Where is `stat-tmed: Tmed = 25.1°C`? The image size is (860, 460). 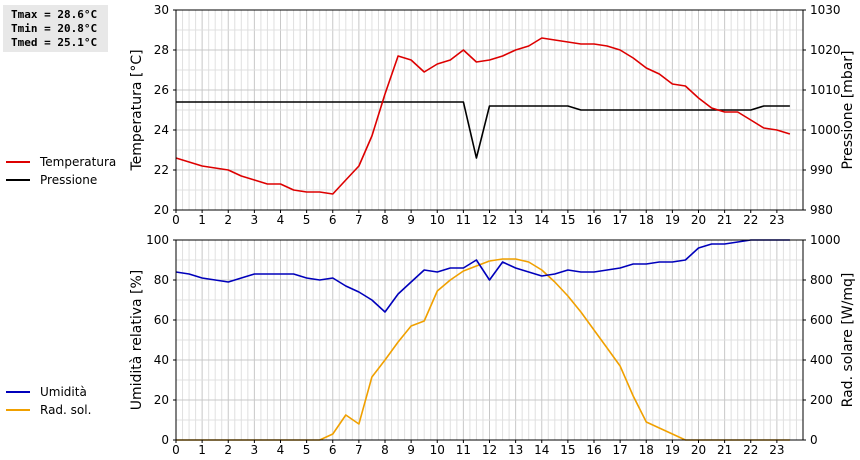
stat-tmed: Tmed = 25.1°C is located at coordinates (54, 42).